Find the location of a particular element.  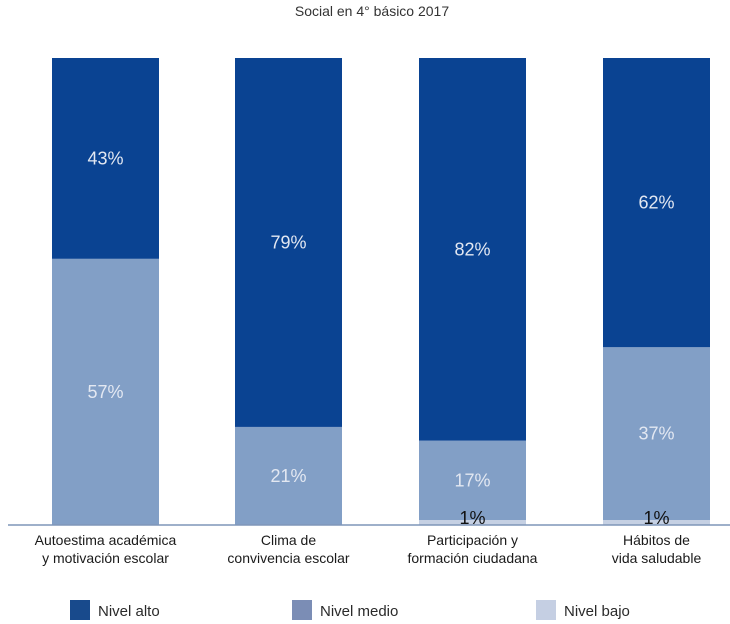

legend-label-nivel-bajo: Nivel bajo is located at coordinates (597, 611).